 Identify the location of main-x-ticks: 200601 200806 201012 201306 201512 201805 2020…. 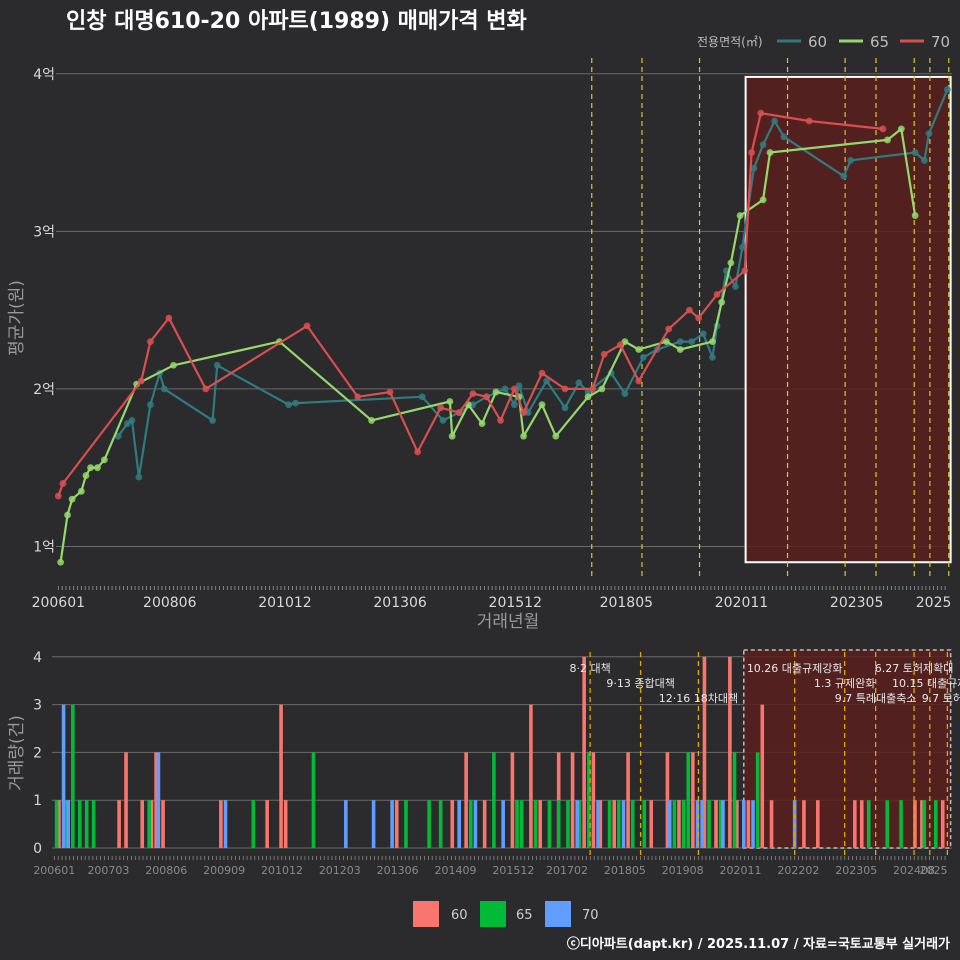
(492, 598).